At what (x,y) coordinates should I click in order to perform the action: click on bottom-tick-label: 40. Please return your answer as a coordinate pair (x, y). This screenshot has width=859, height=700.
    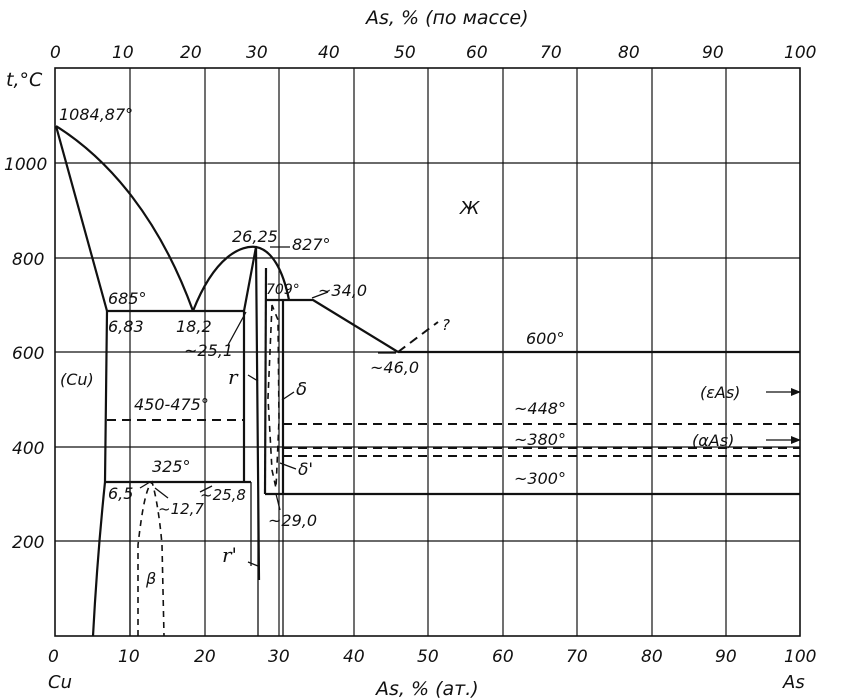
    Looking at the image, I should click on (354, 657).